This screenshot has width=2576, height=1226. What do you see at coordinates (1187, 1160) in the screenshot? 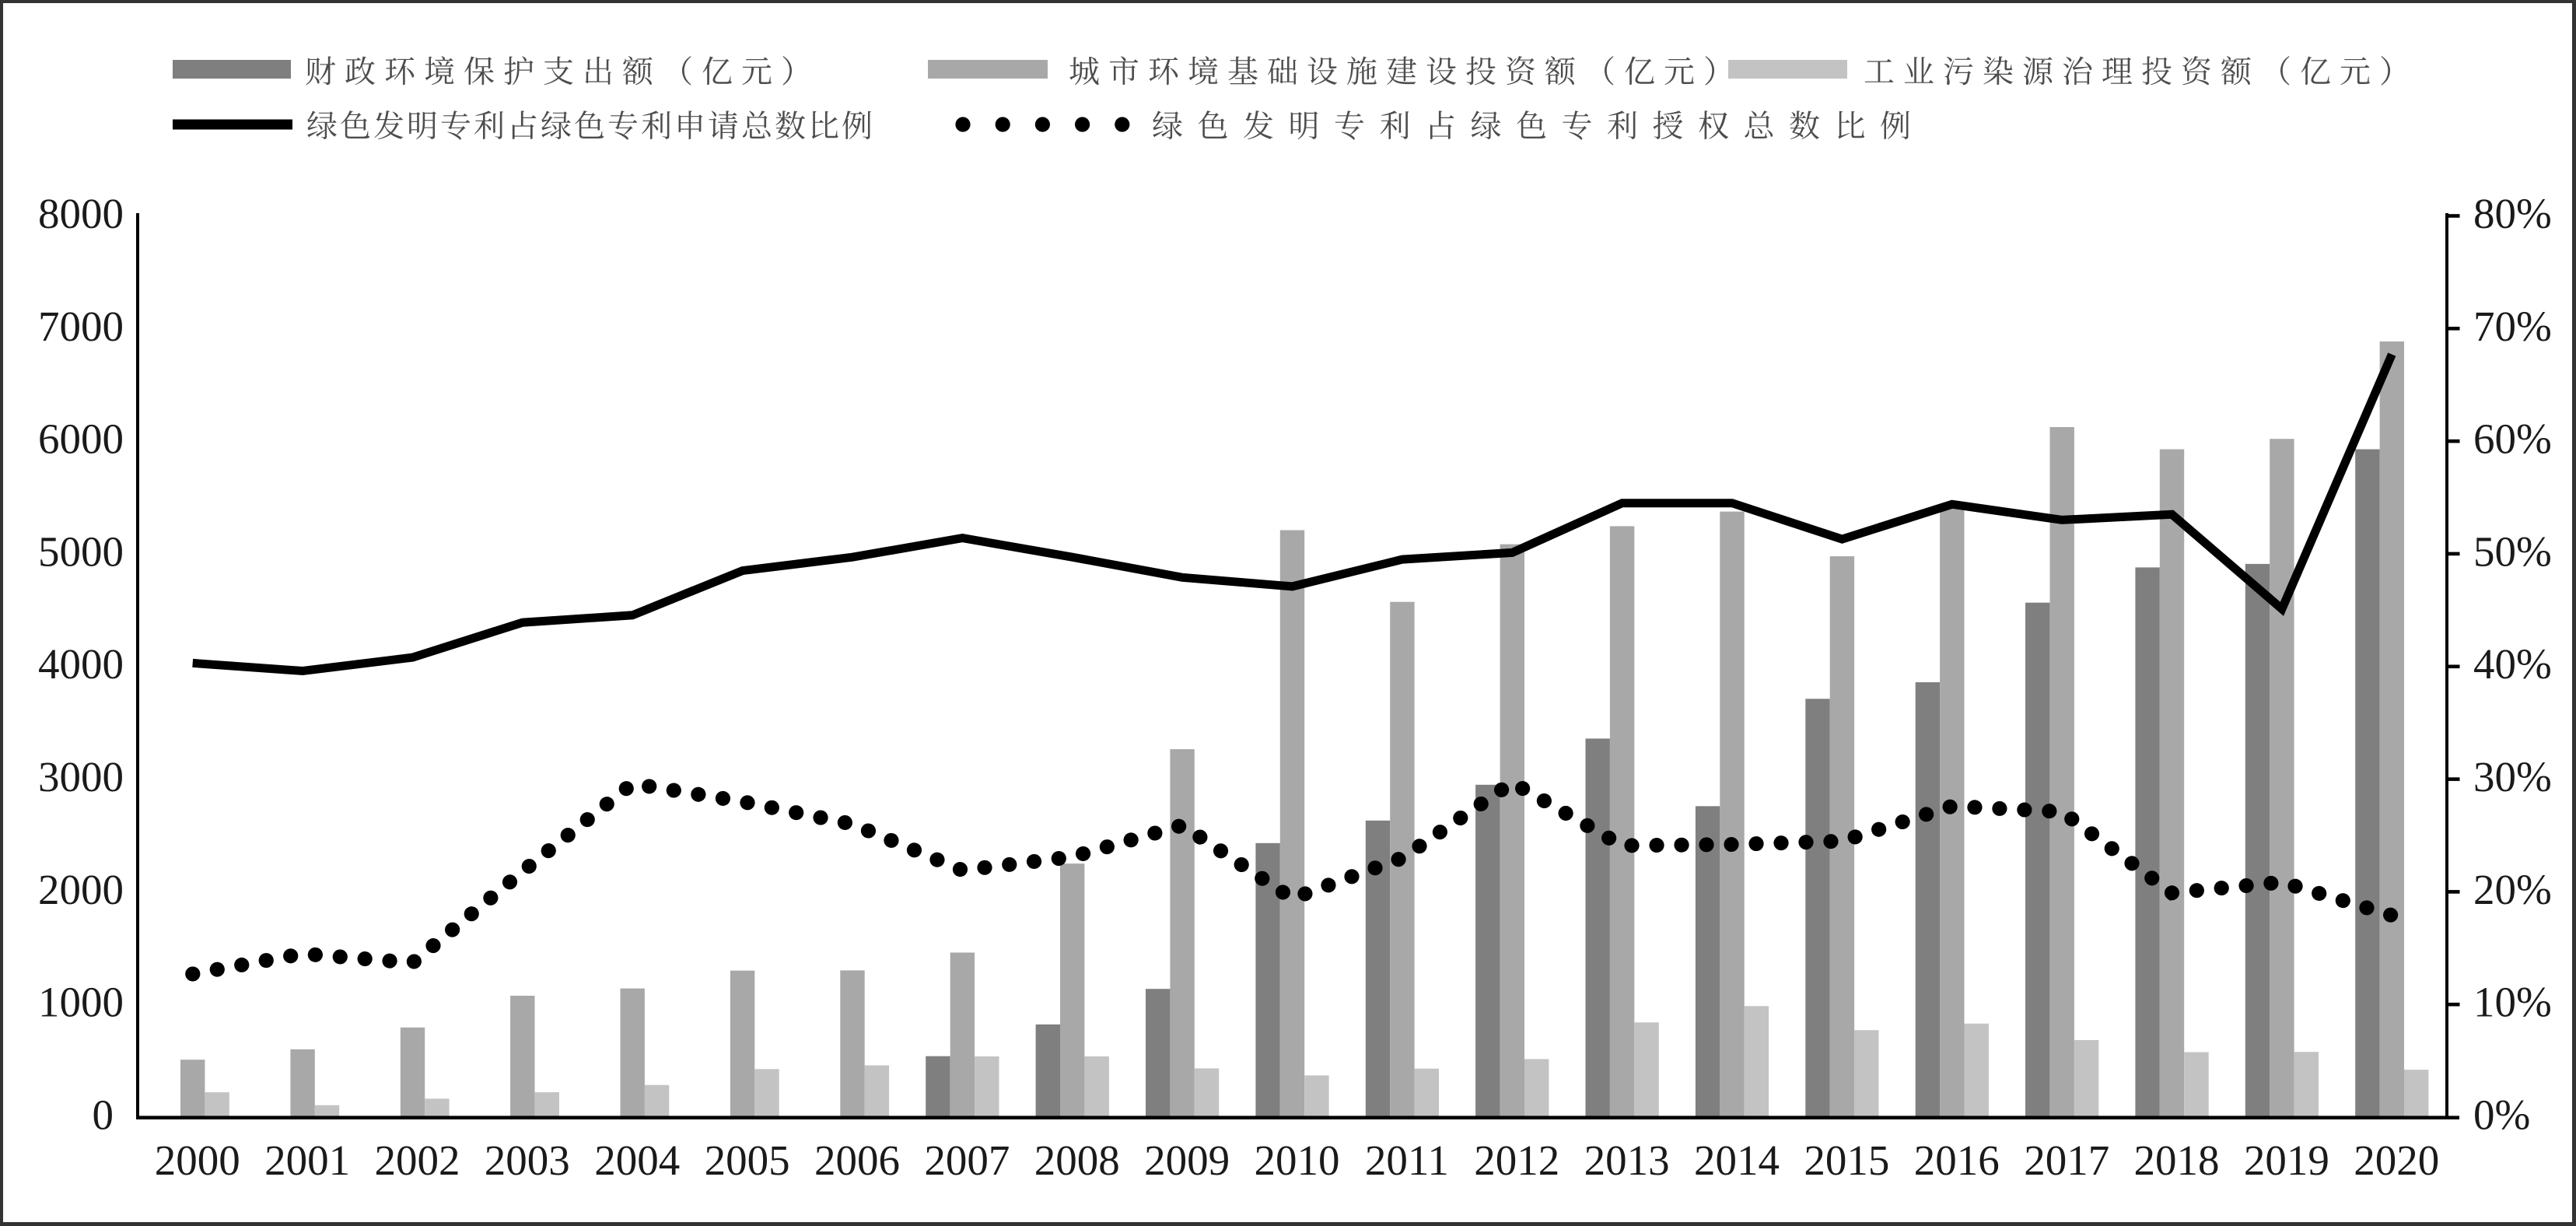
I see `svg-text: 2009` at bounding box center [1187, 1160].